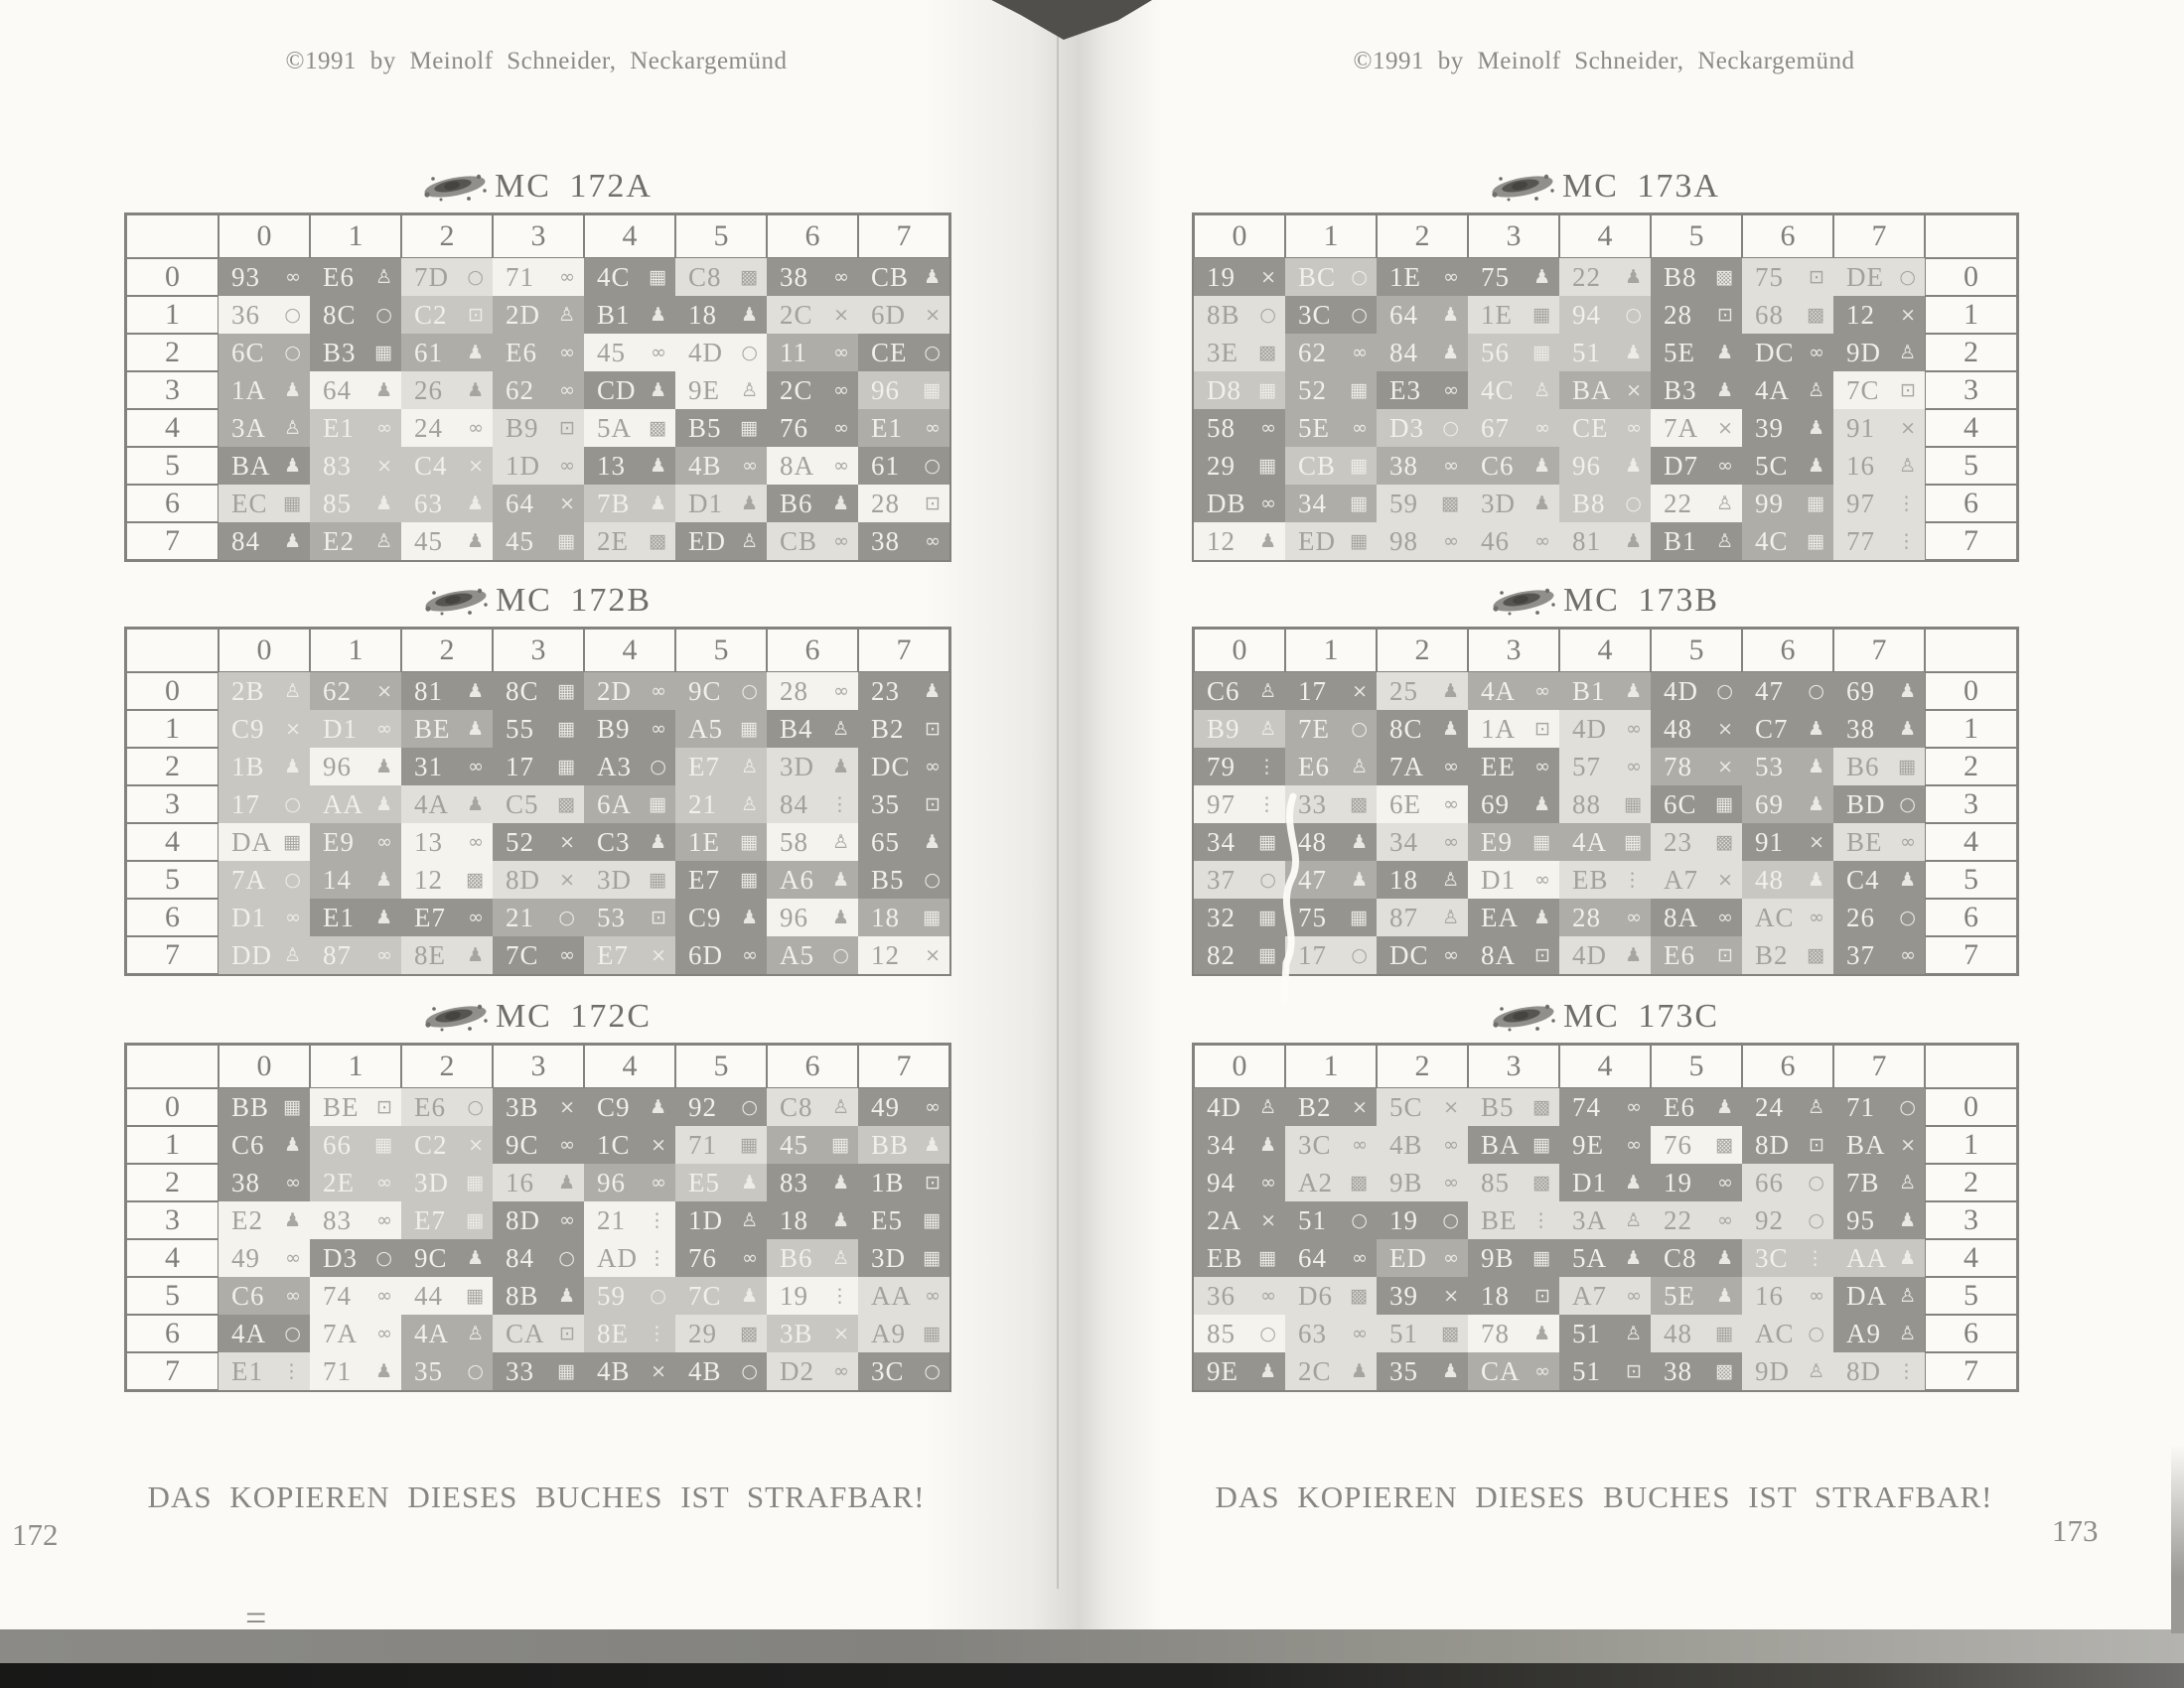  What do you see at coordinates (264, 236) in the screenshot?
I see `column-header: 0` at bounding box center [264, 236].